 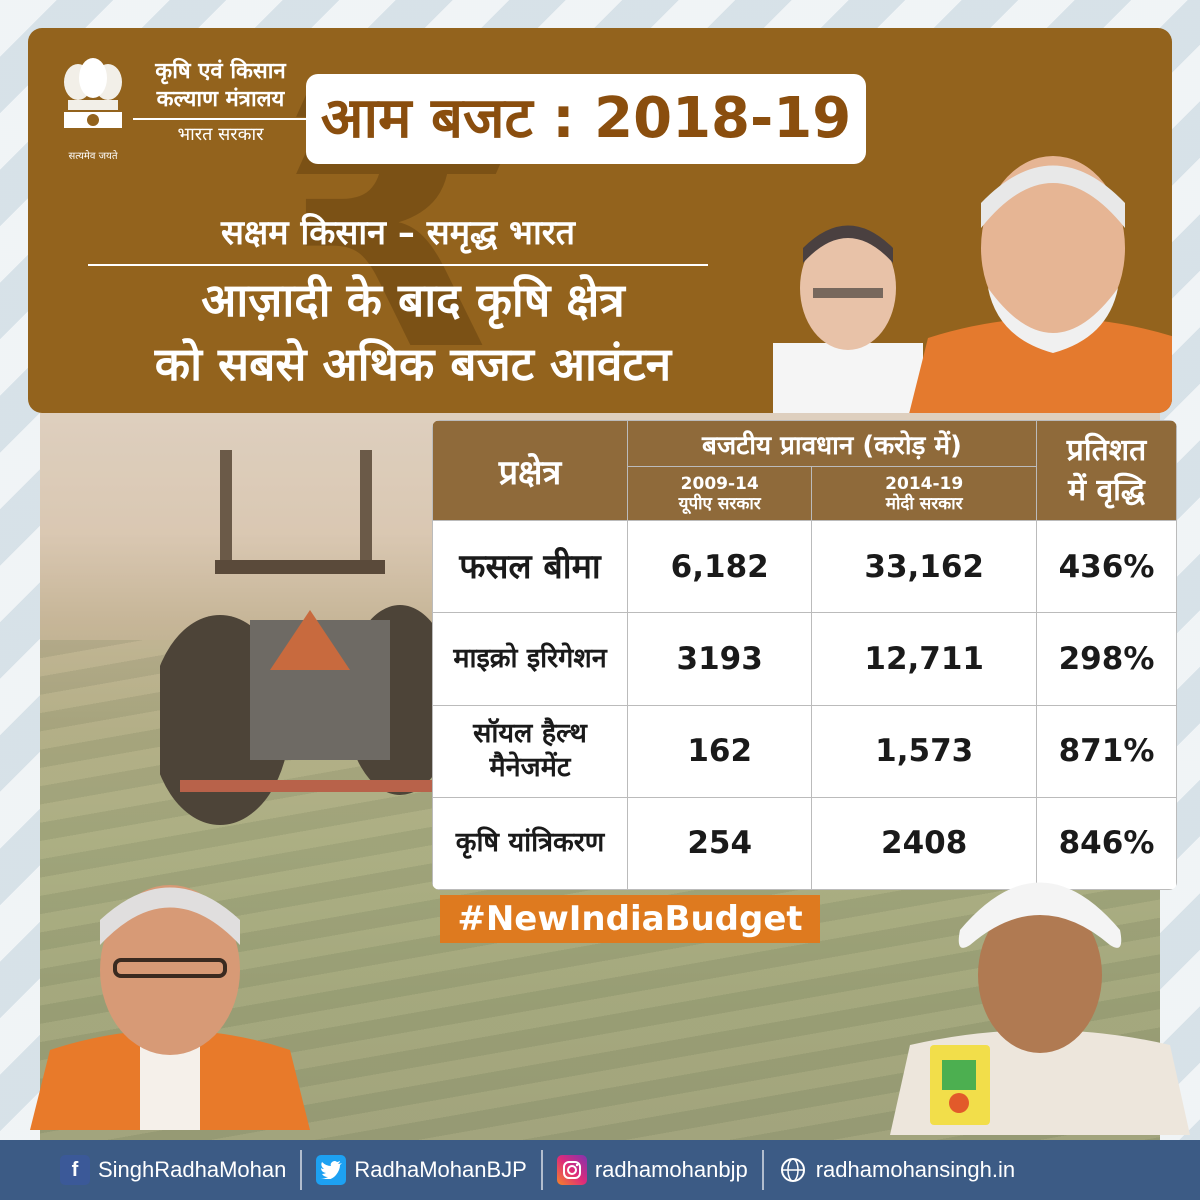 I want to click on ministry-line-3: भारत सरकार, so click(x=220, y=133).